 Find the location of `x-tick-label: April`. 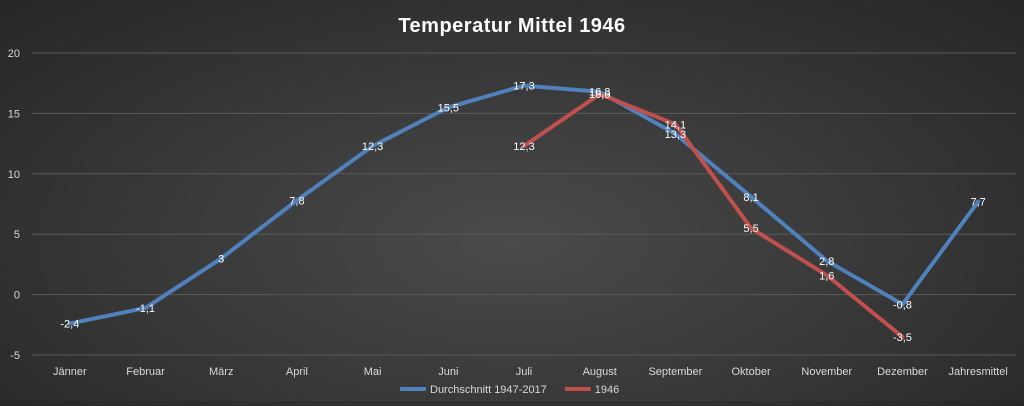

x-tick-label: April is located at coordinates (297, 372).